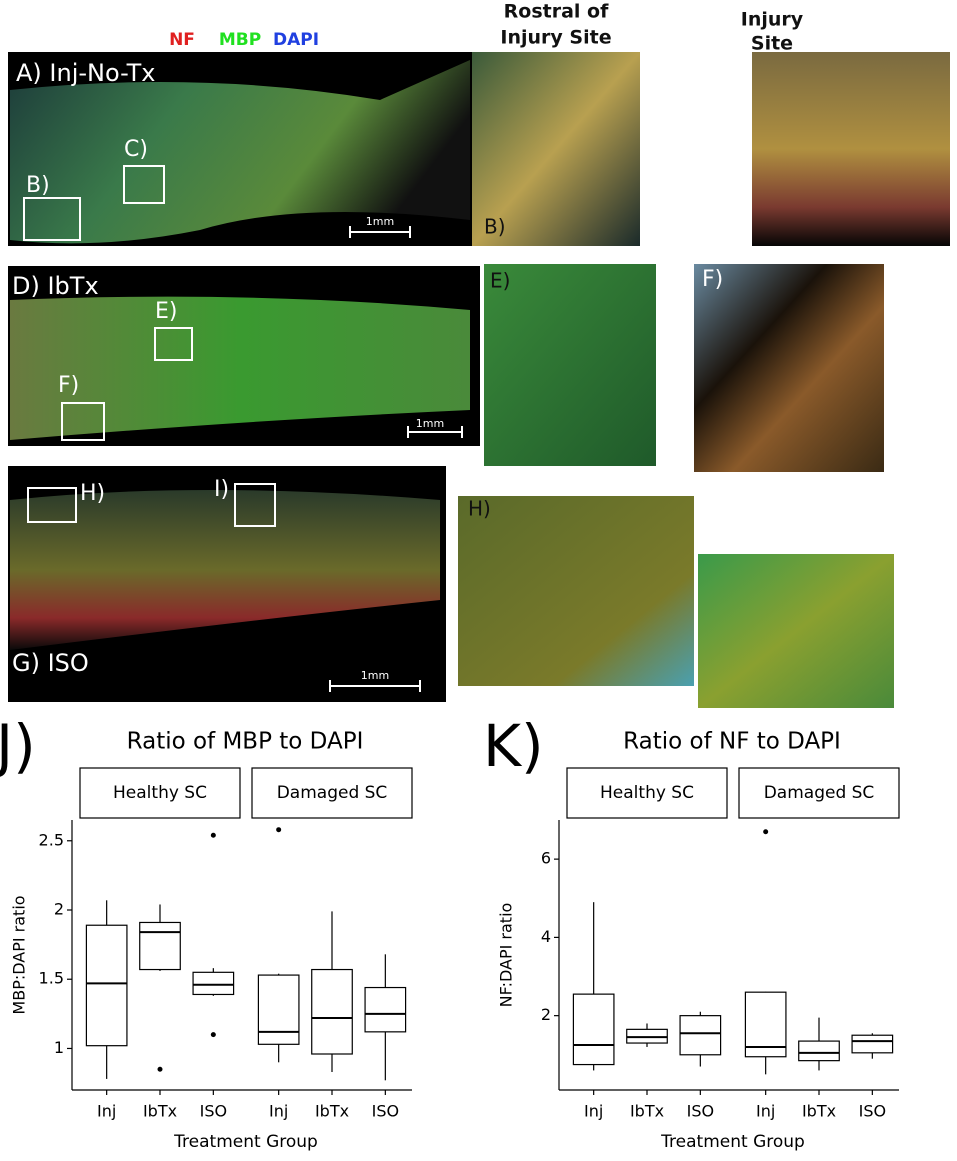 The image size is (957, 1161). Describe the element at coordinates (51, 978) in the screenshot. I see `y-tick-label: 1.5` at that location.